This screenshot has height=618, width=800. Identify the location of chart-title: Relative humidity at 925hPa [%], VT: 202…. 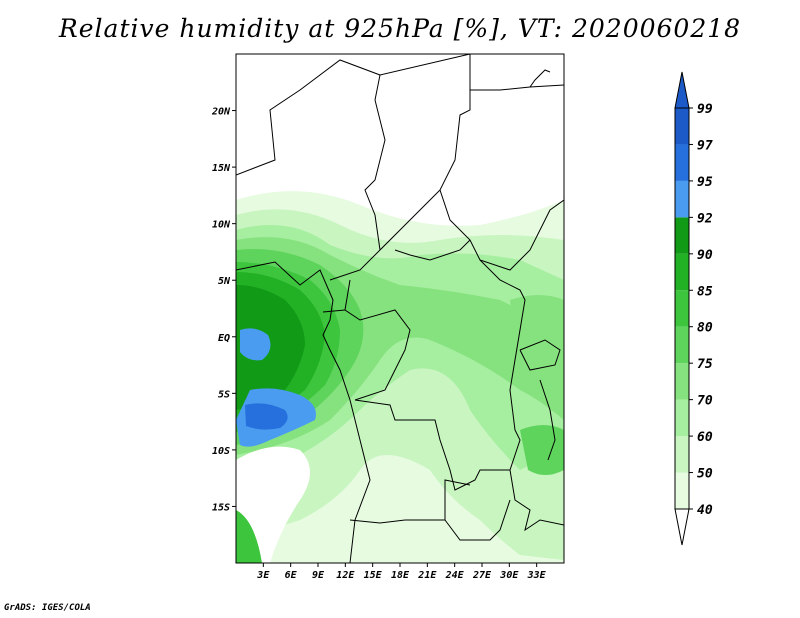
(400, 28).